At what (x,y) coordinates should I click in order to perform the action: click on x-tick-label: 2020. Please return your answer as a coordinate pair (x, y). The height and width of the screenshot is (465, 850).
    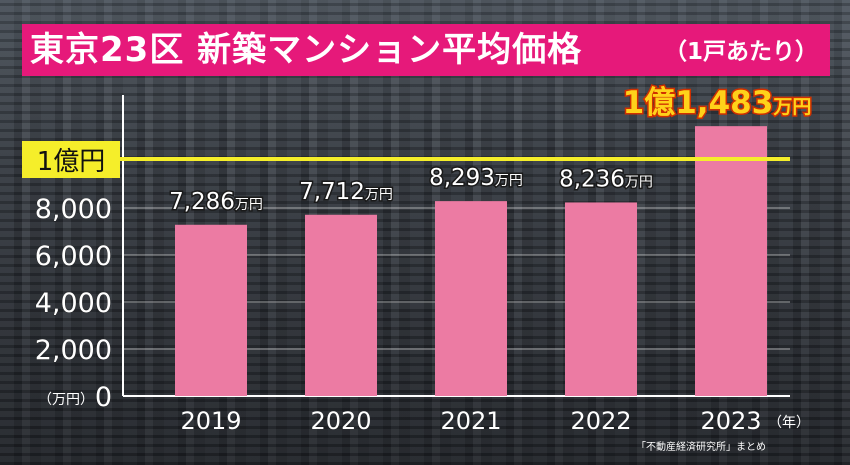
    Looking at the image, I should click on (340, 421).